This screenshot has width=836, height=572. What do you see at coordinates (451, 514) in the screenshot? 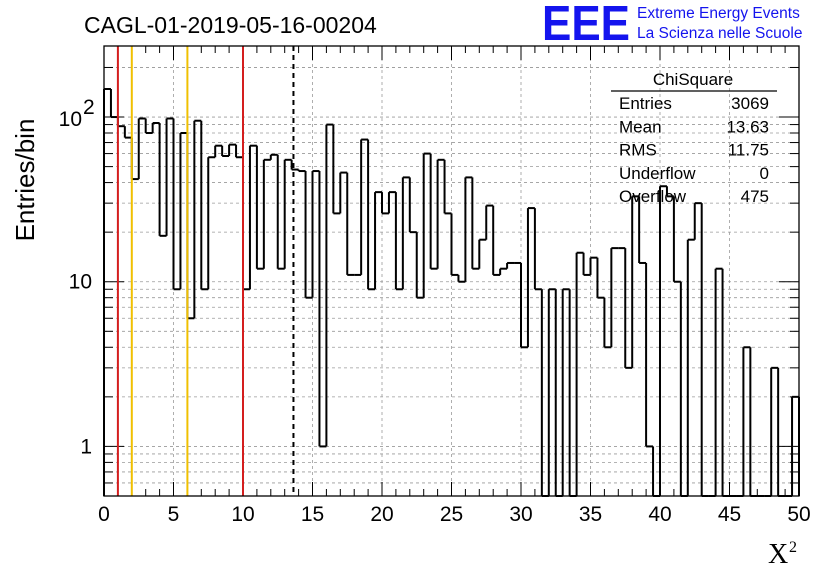
I see `x-tick-label: 25` at bounding box center [451, 514].